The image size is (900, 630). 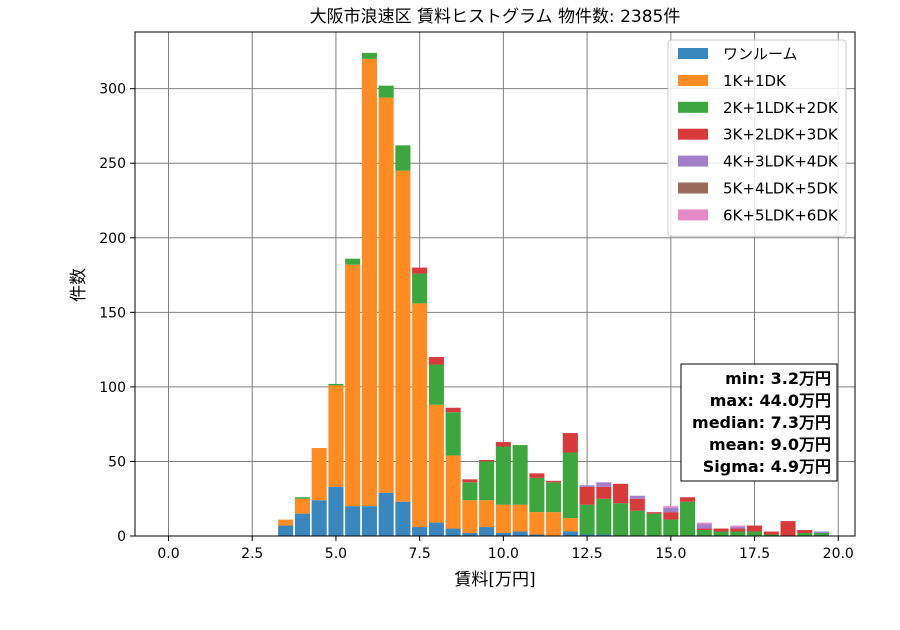 I want to click on legend-entry: 6K+5LDK+6DK, so click(x=781, y=215).